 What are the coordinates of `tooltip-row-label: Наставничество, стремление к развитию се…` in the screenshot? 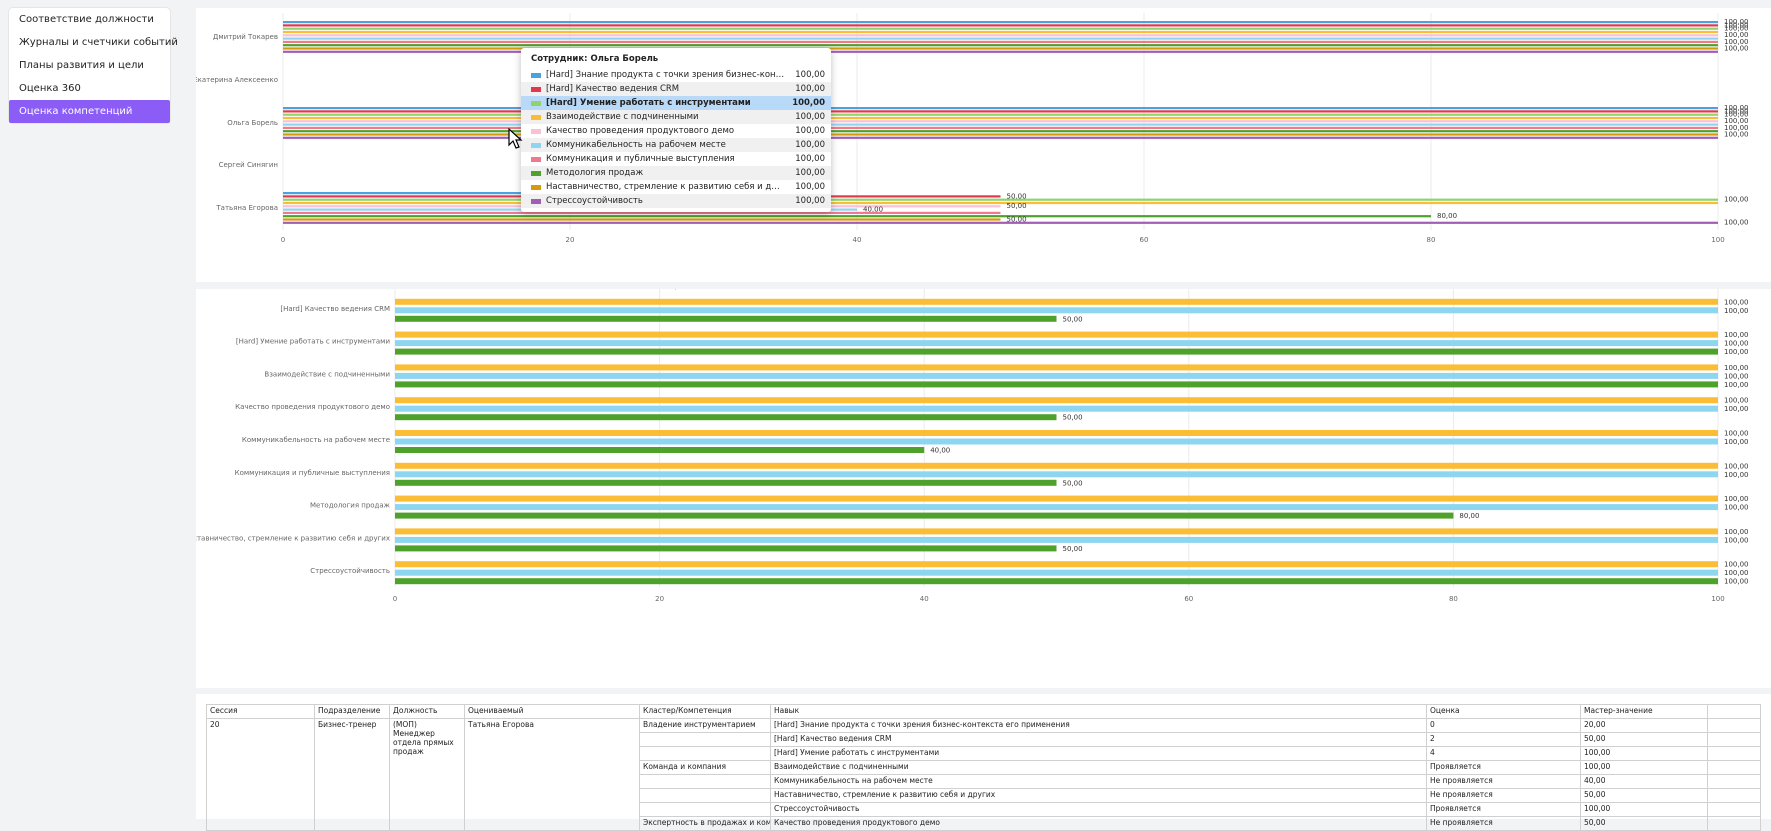 It's located at (665, 187).